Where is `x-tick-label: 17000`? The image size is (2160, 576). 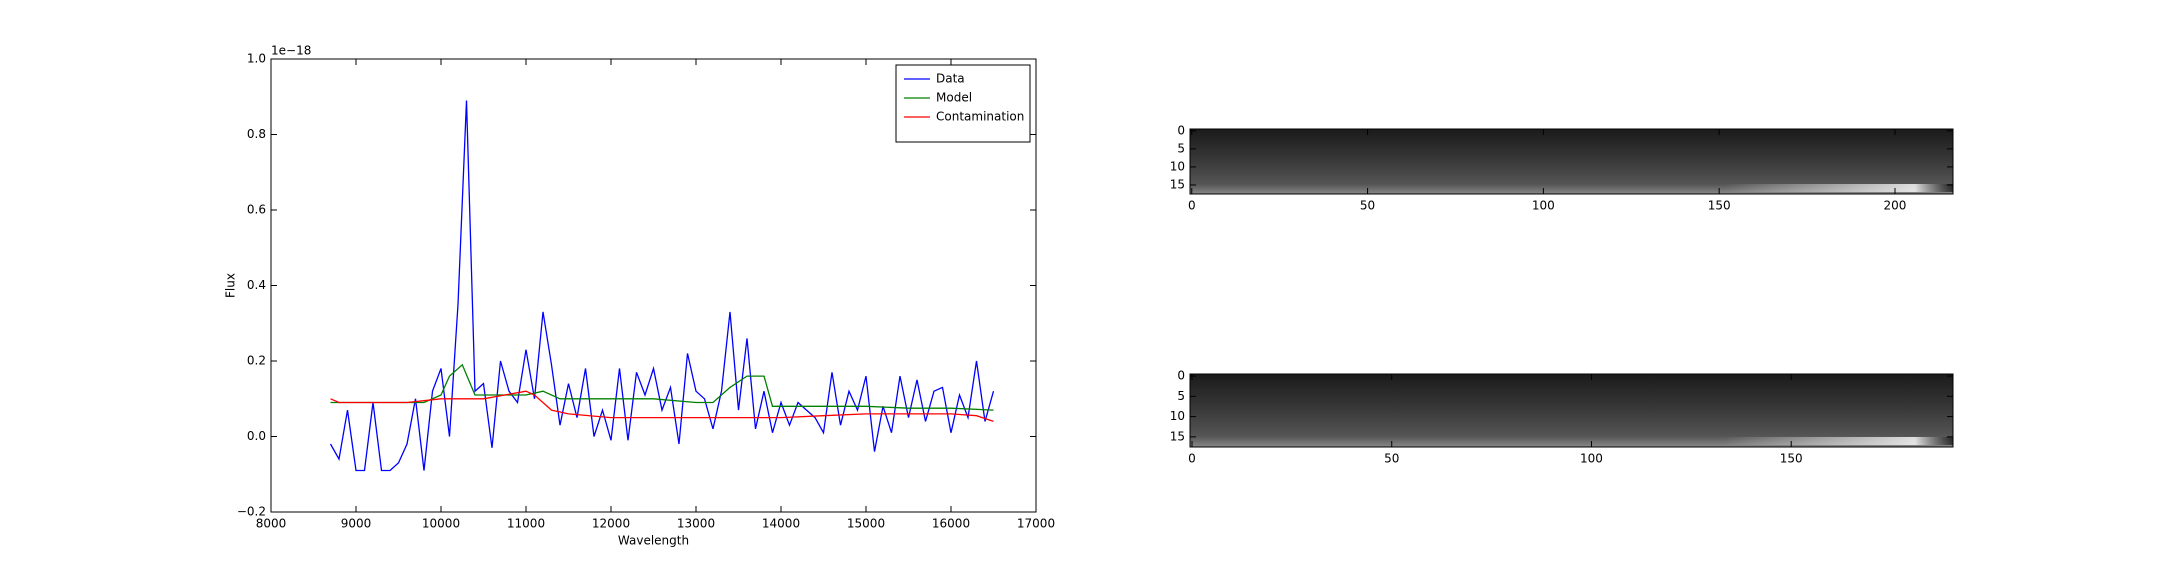 x-tick-label: 17000 is located at coordinates (1036, 524).